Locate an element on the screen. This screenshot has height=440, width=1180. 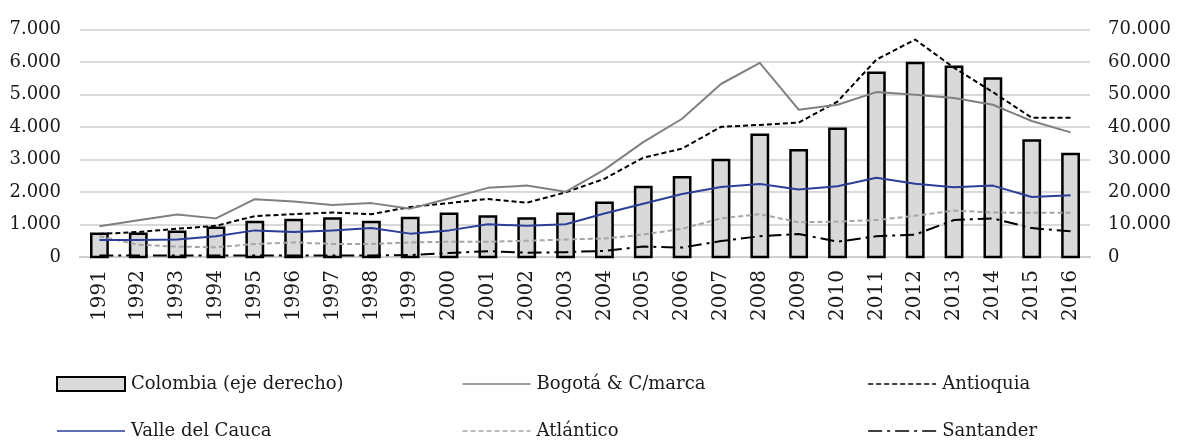
y-tick-label: 6.000 is located at coordinates (35, 60).